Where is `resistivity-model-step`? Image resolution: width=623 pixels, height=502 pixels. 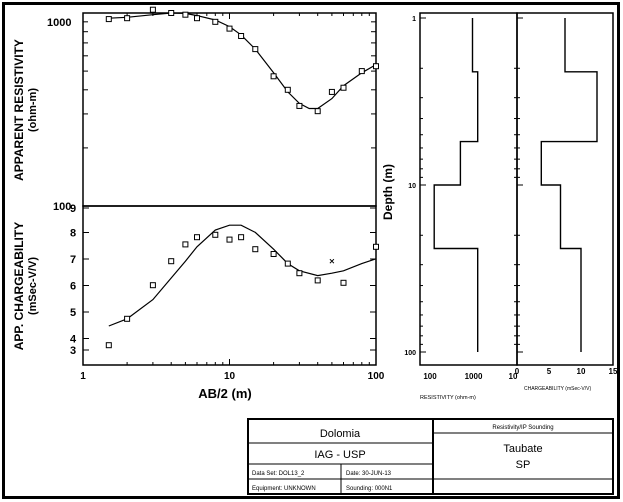 resistivity-model-step is located at coordinates (456, 185).